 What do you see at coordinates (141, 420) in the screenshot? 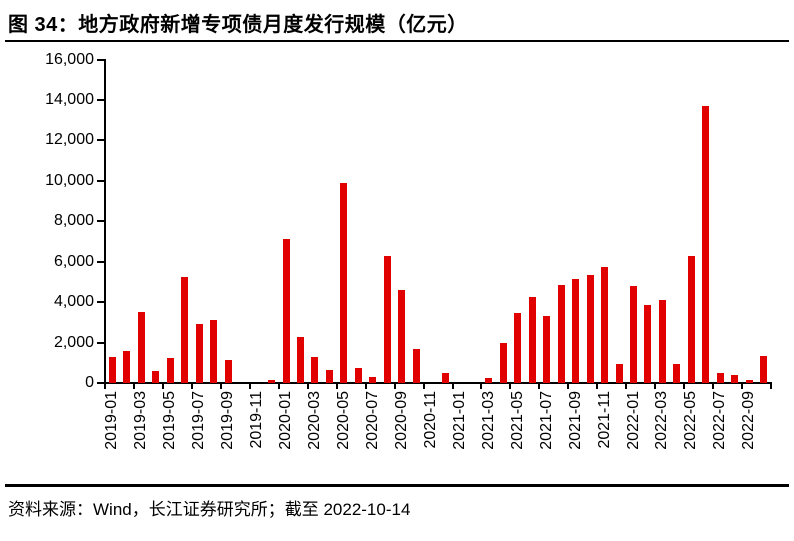
I see `x-tick-label: 2019-03` at bounding box center [141, 420].